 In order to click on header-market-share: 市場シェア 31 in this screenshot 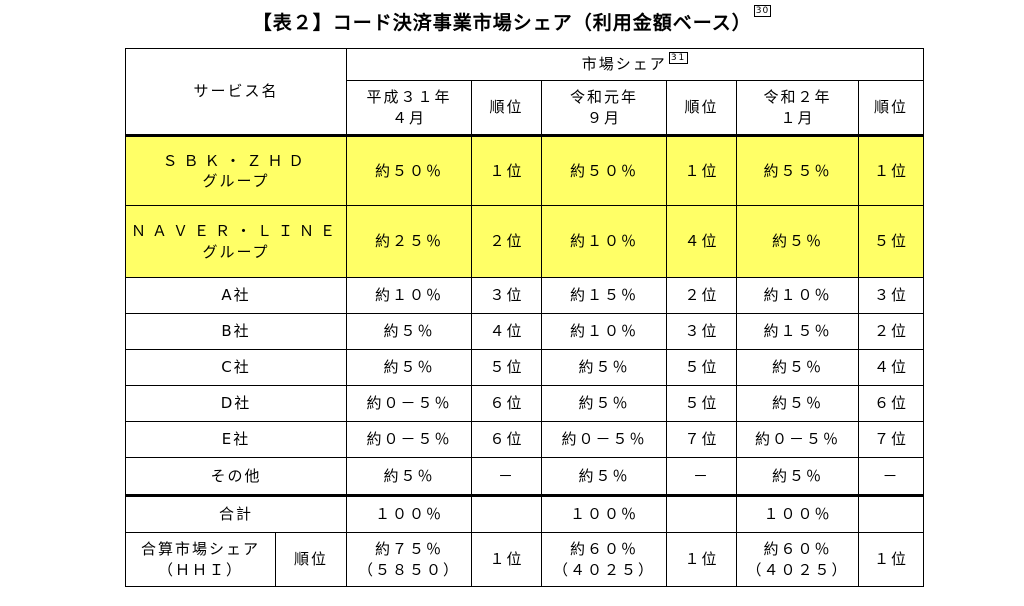, I will do `click(635, 64)`.